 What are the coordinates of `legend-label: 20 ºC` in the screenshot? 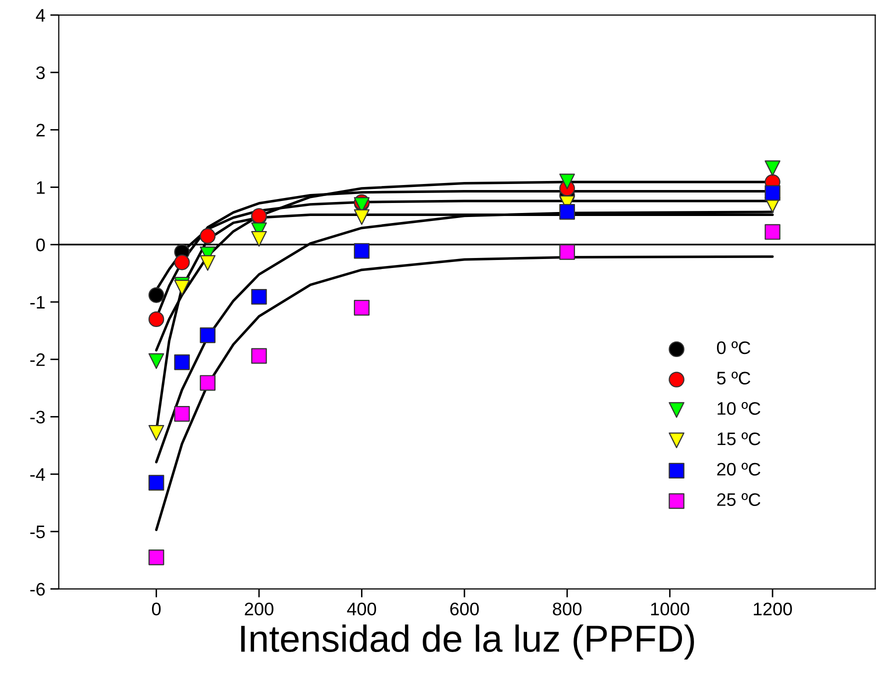 It's located at (738, 469).